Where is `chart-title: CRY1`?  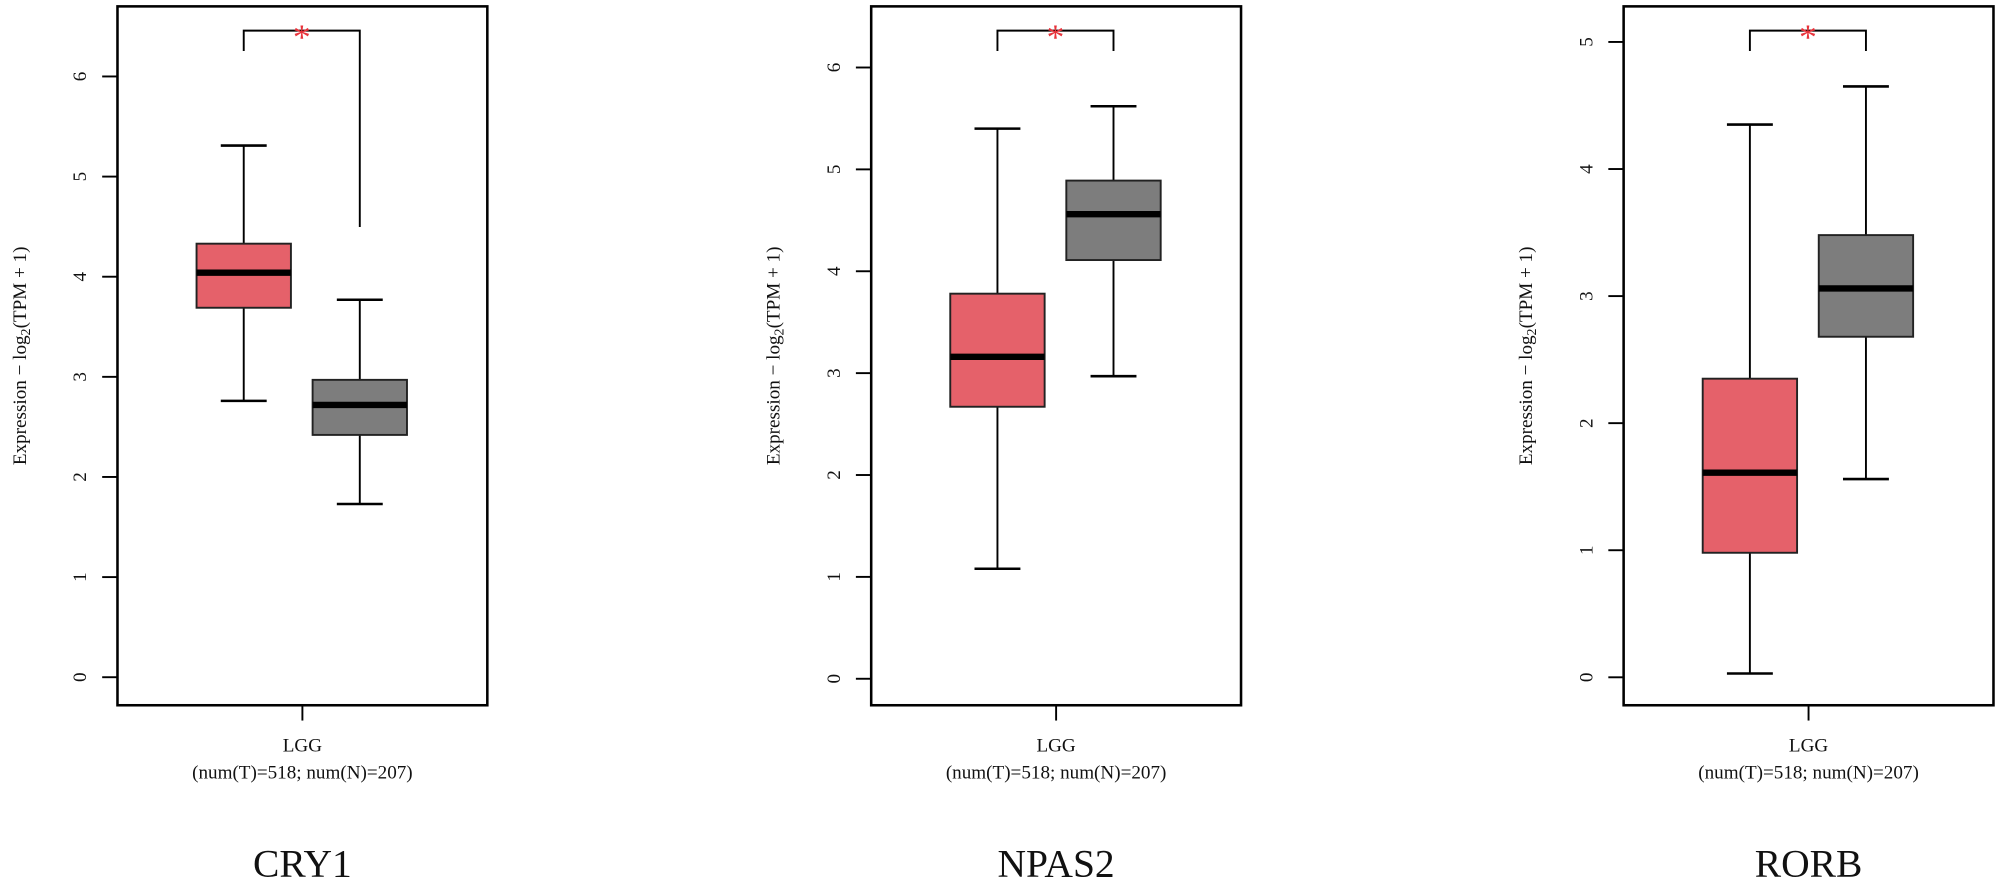 chart-title: CRY1 is located at coordinates (302, 863).